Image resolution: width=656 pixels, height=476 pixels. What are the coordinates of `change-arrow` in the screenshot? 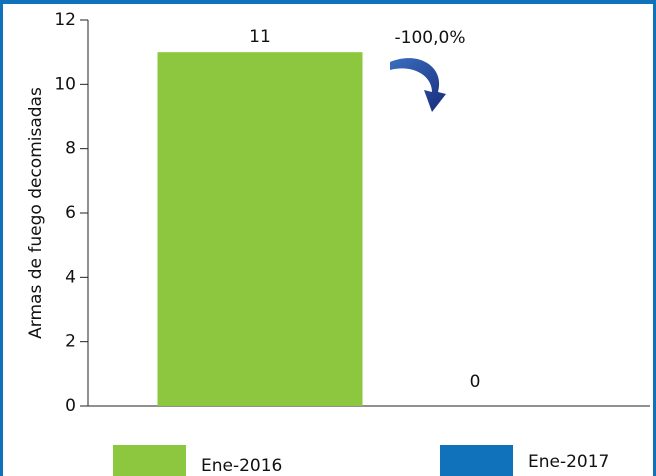 It's located at (418, 85).